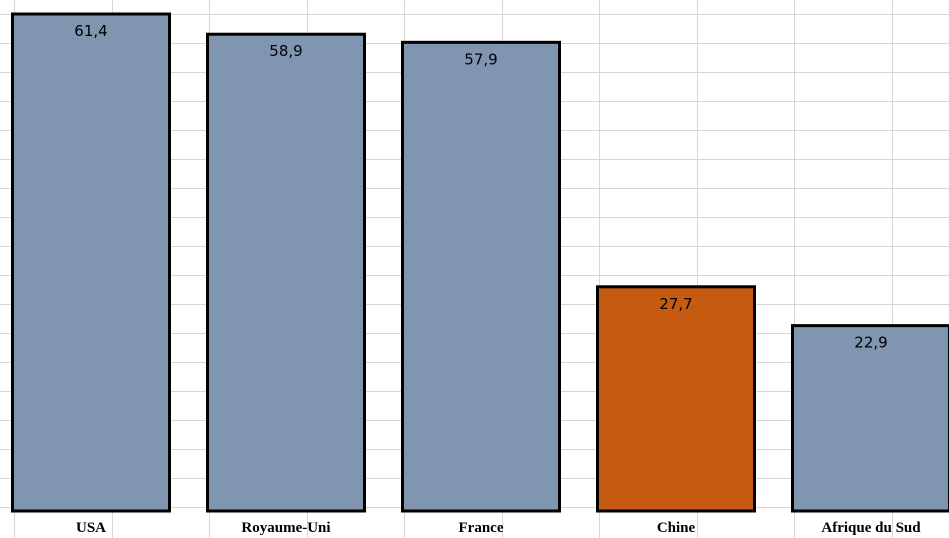 This screenshot has width=949, height=538. Describe the element at coordinates (285, 528) in the screenshot. I see `category-label: Royaume-Uni` at that location.